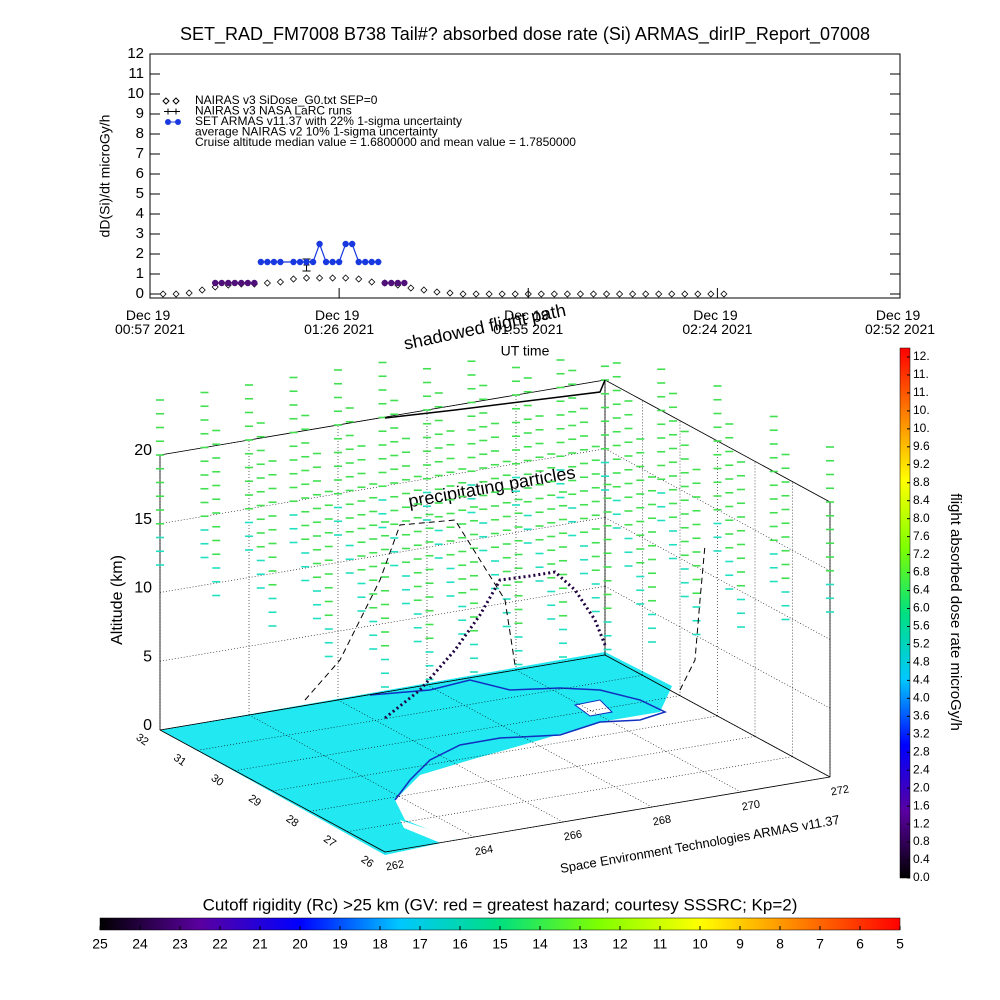 This screenshot has width=1000, height=1000. I want to click on coast-strip, so click(427, 833).